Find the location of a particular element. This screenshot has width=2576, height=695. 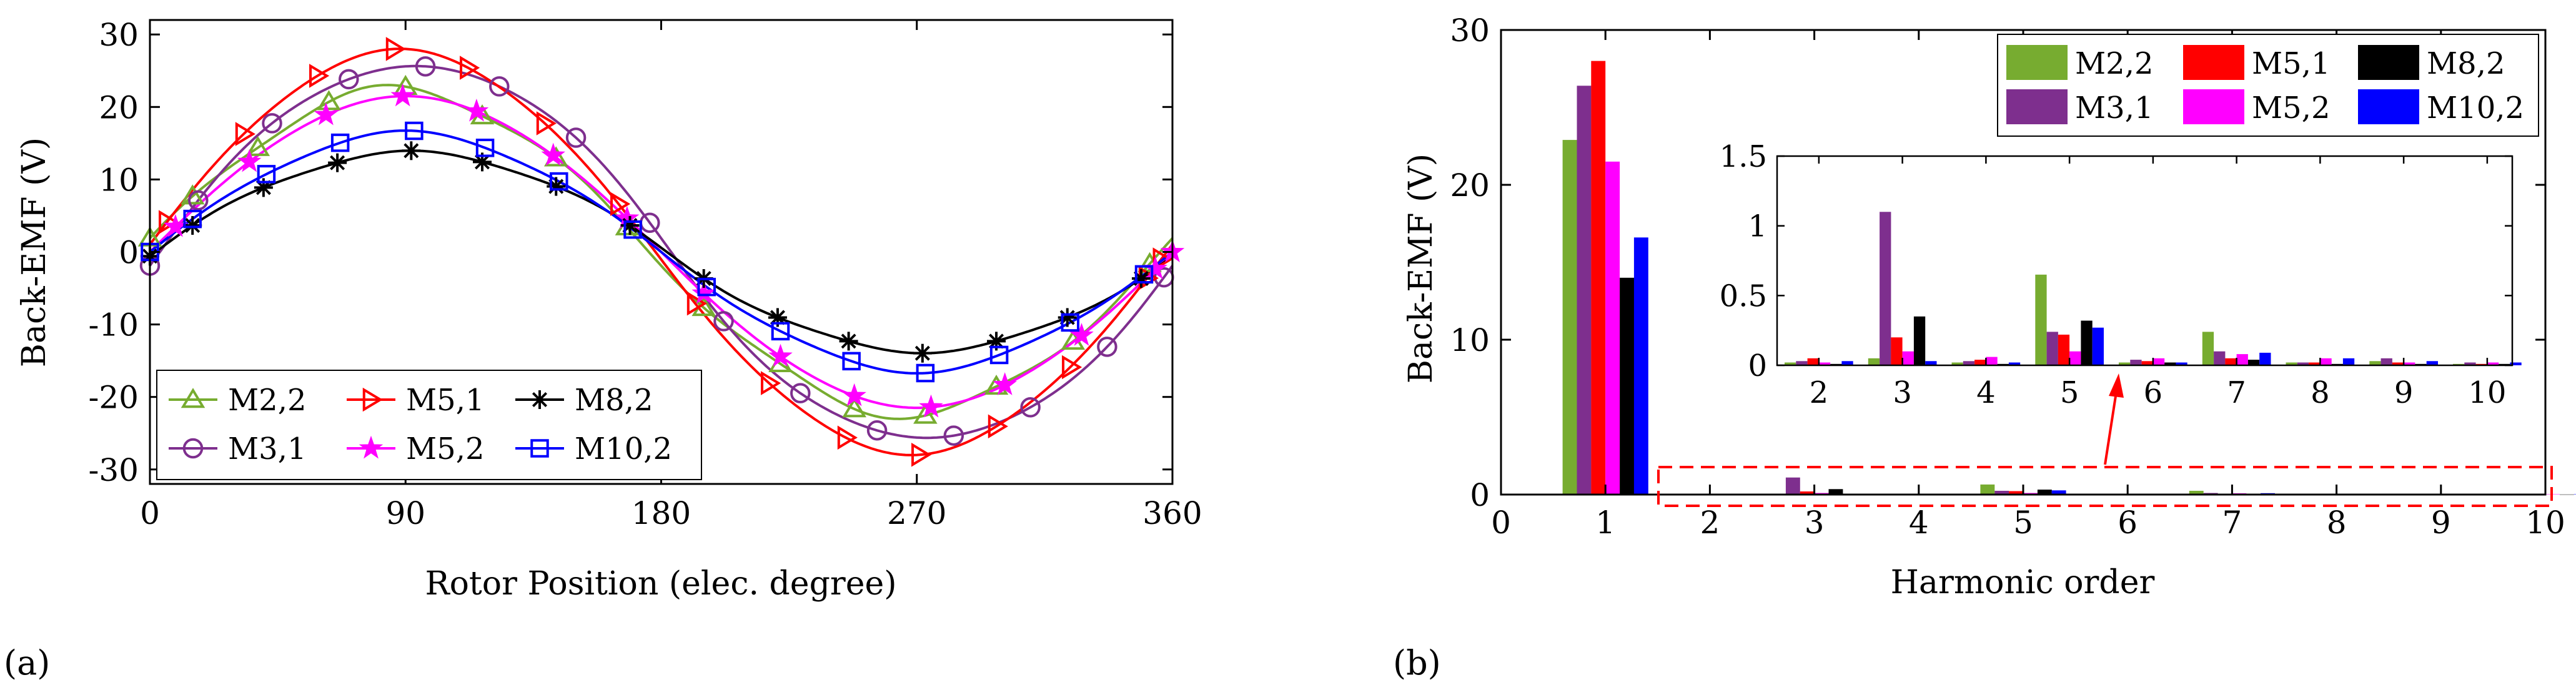

chart-a-xtick-label: 0 is located at coordinates (150, 513).